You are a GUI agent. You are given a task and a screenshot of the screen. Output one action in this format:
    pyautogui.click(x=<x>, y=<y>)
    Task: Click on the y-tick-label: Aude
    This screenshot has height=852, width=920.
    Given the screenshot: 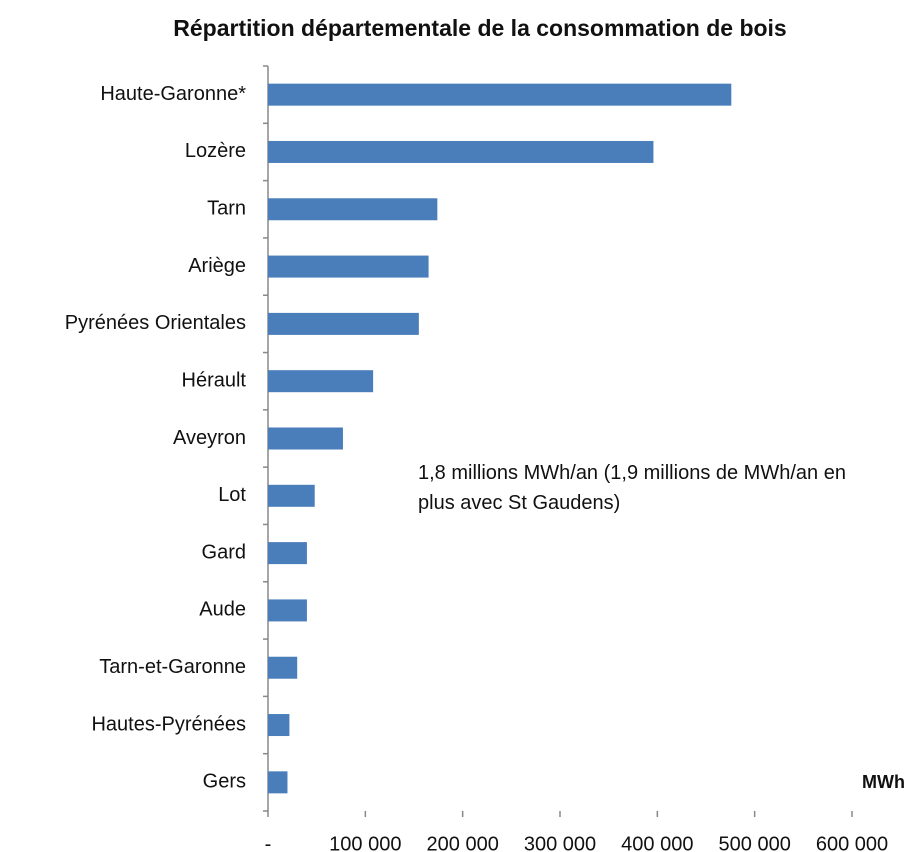 What is the action you would take?
    pyautogui.click(x=222, y=610)
    